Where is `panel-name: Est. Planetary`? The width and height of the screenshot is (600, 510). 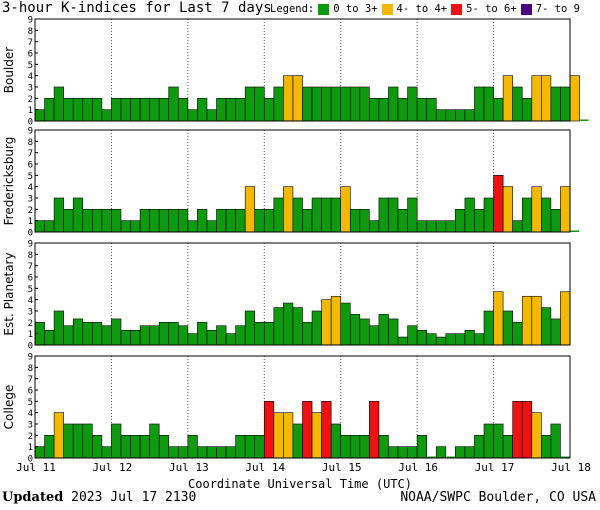
panel-name: Est. Planetary is located at coordinates (9, 293).